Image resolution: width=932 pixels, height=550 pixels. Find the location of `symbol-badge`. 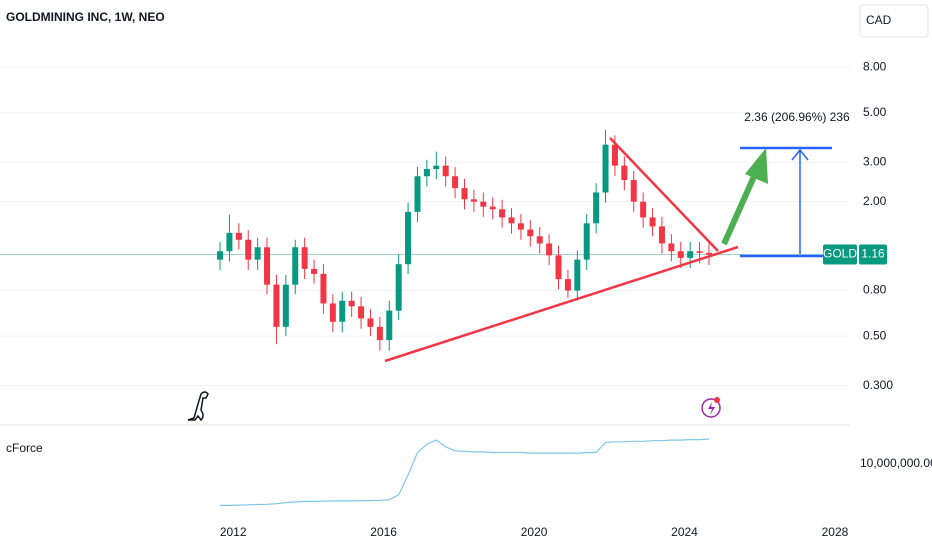

symbol-badge is located at coordinates (840, 254).